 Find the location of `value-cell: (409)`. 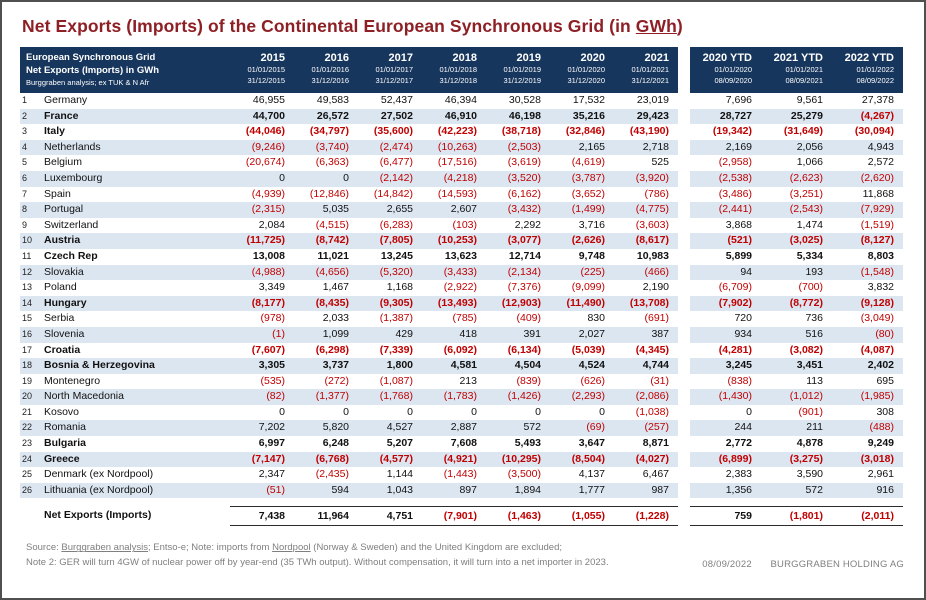

value-cell: (409) is located at coordinates (528, 318).